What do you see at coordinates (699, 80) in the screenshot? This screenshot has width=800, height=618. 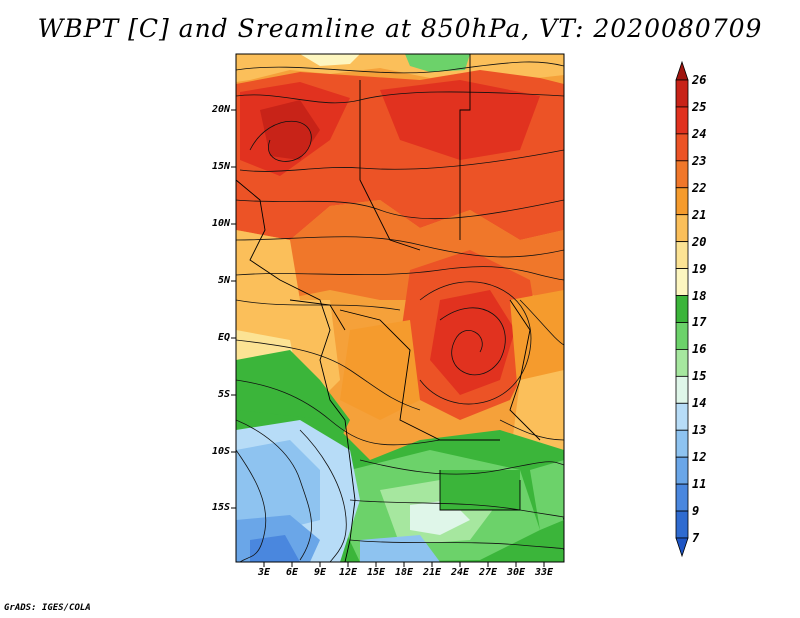 I see `colorbar-level-label: 26` at bounding box center [699, 80].